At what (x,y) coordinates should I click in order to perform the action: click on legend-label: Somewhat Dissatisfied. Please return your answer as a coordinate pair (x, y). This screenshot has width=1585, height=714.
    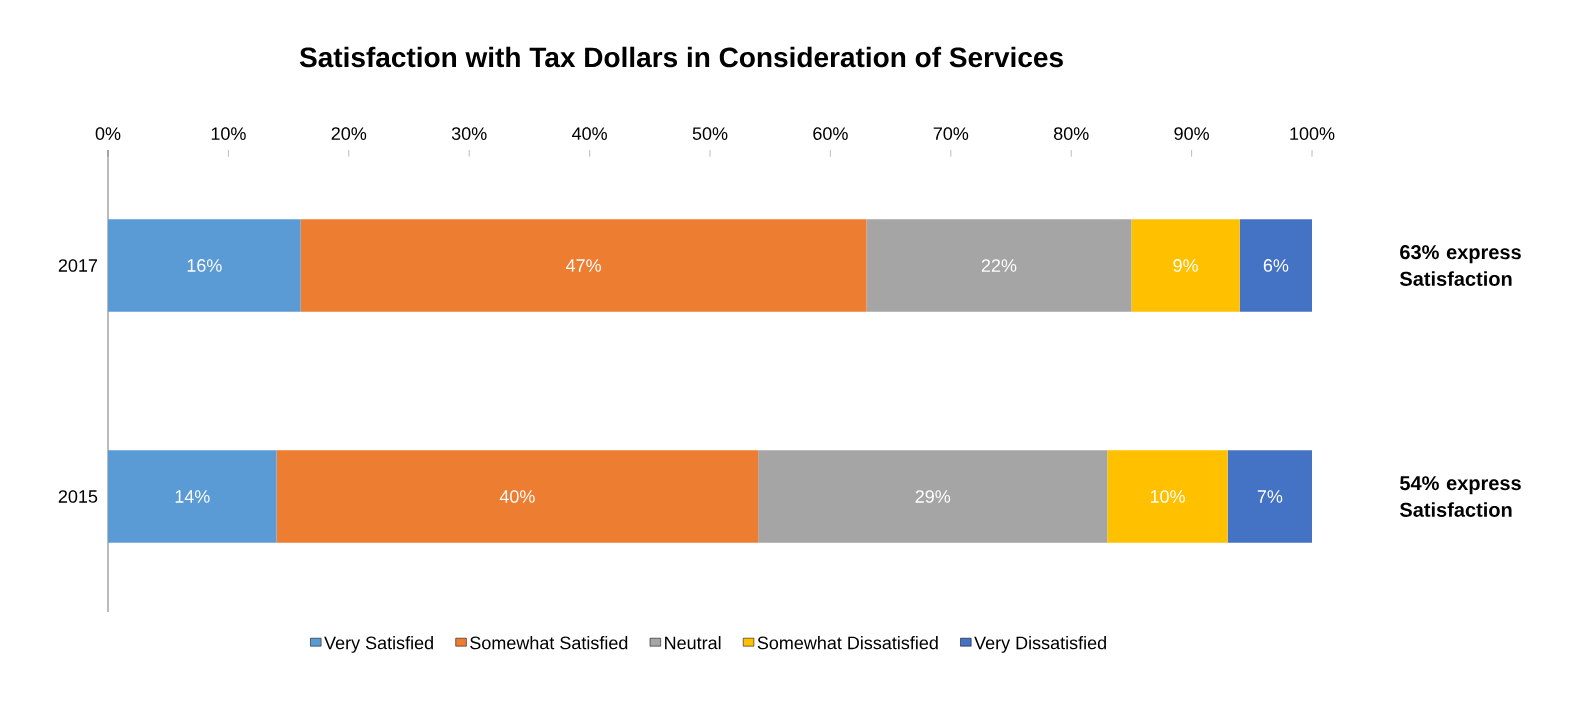
    Looking at the image, I should click on (847, 643).